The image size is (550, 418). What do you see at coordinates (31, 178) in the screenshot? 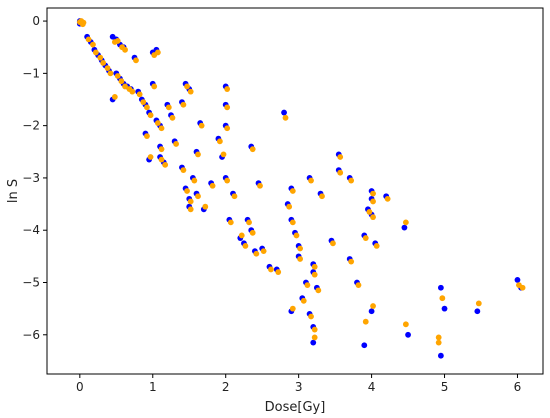
I see `y-tick-label: −3` at bounding box center [31, 178].